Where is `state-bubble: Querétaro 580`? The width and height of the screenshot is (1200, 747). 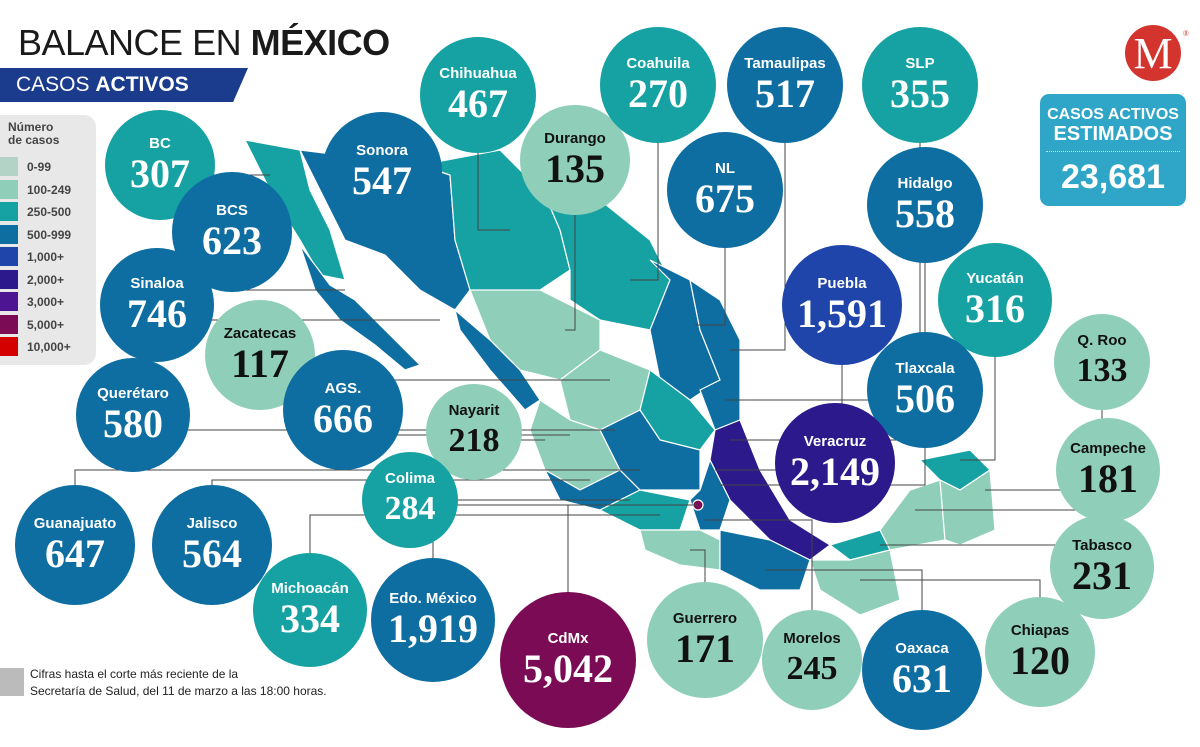
state-bubble: Querétaro 580 is located at coordinates (133, 415).